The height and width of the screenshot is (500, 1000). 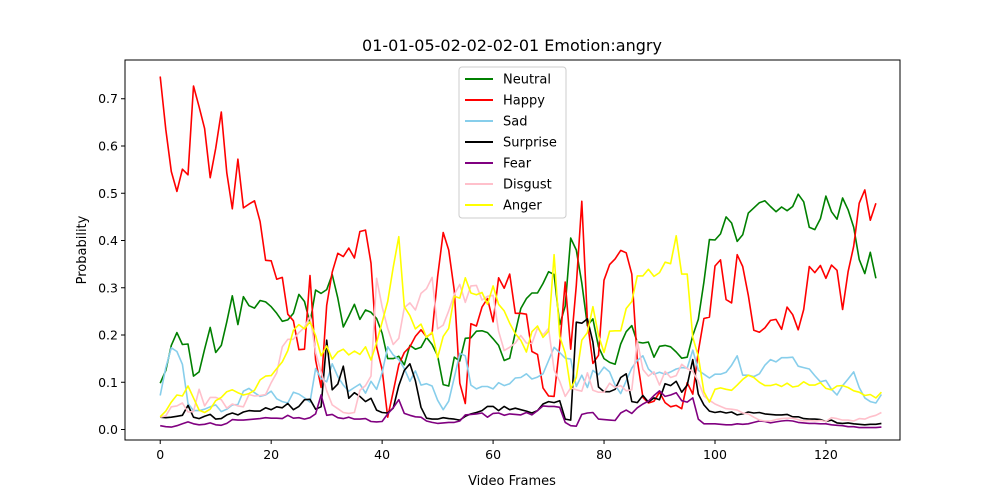 I want to click on legend: Neutral Happy Sad Surprise Fear Disgust Anger, so click(x=512, y=142).